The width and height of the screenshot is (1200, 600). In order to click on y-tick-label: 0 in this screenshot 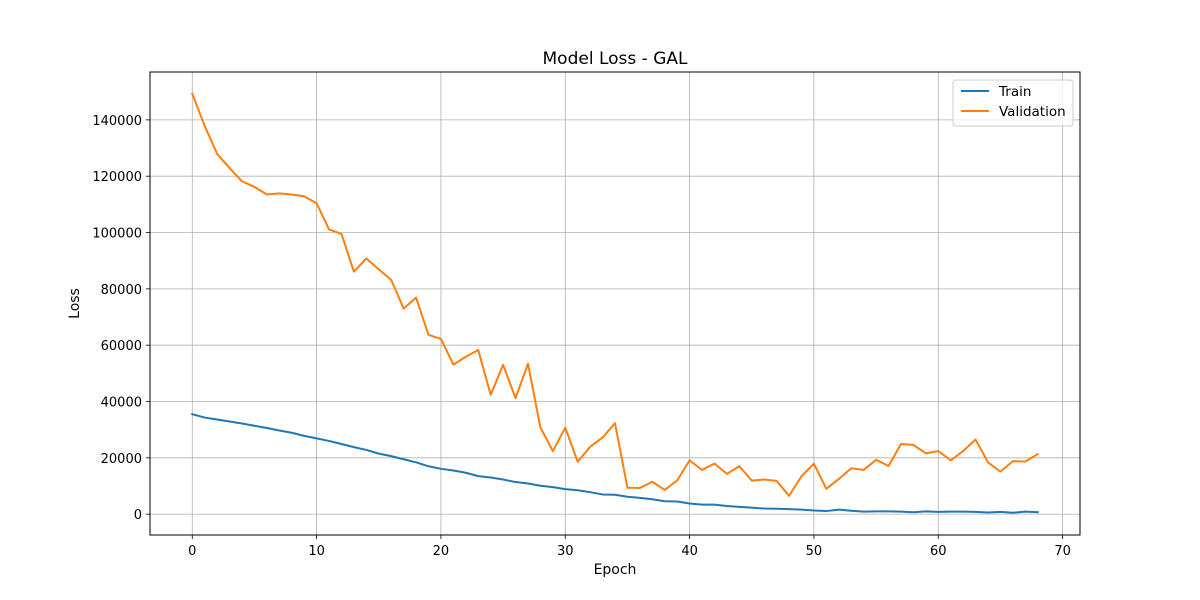, I will do `click(138, 515)`.